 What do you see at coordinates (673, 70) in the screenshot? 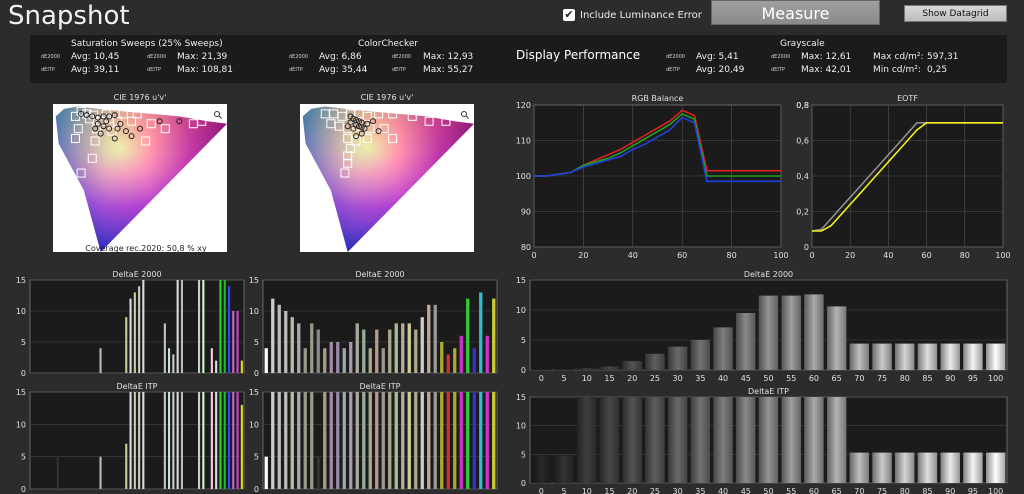
I see `grayscale-itp-label: dEITP` at bounding box center [673, 70].